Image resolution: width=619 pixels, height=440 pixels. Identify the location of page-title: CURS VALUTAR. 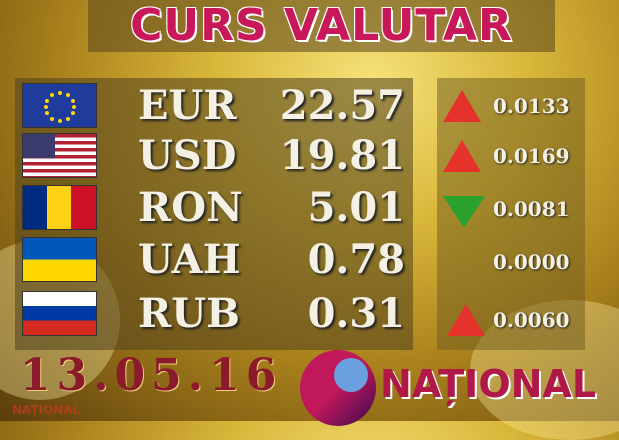
(321, 26).